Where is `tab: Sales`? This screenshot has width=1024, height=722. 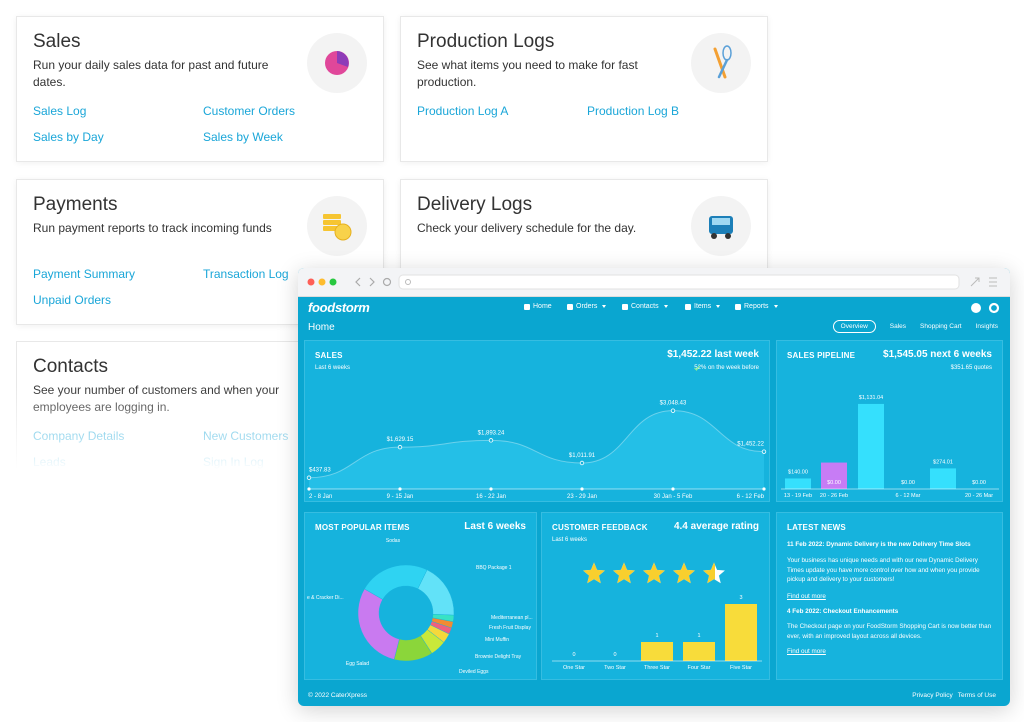 tab: Sales is located at coordinates (898, 326).